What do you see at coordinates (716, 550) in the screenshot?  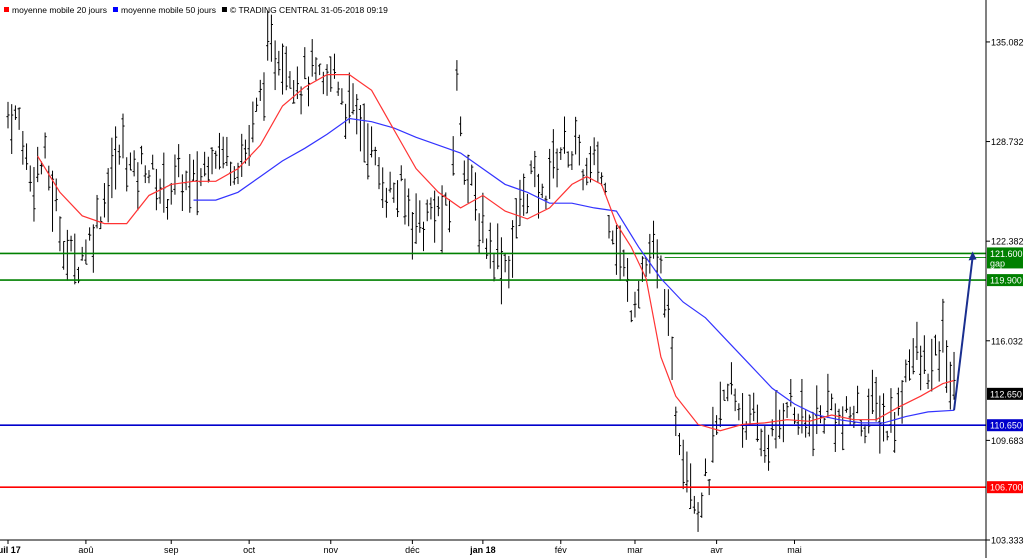 I see `x-tick-label: avr` at bounding box center [716, 550].